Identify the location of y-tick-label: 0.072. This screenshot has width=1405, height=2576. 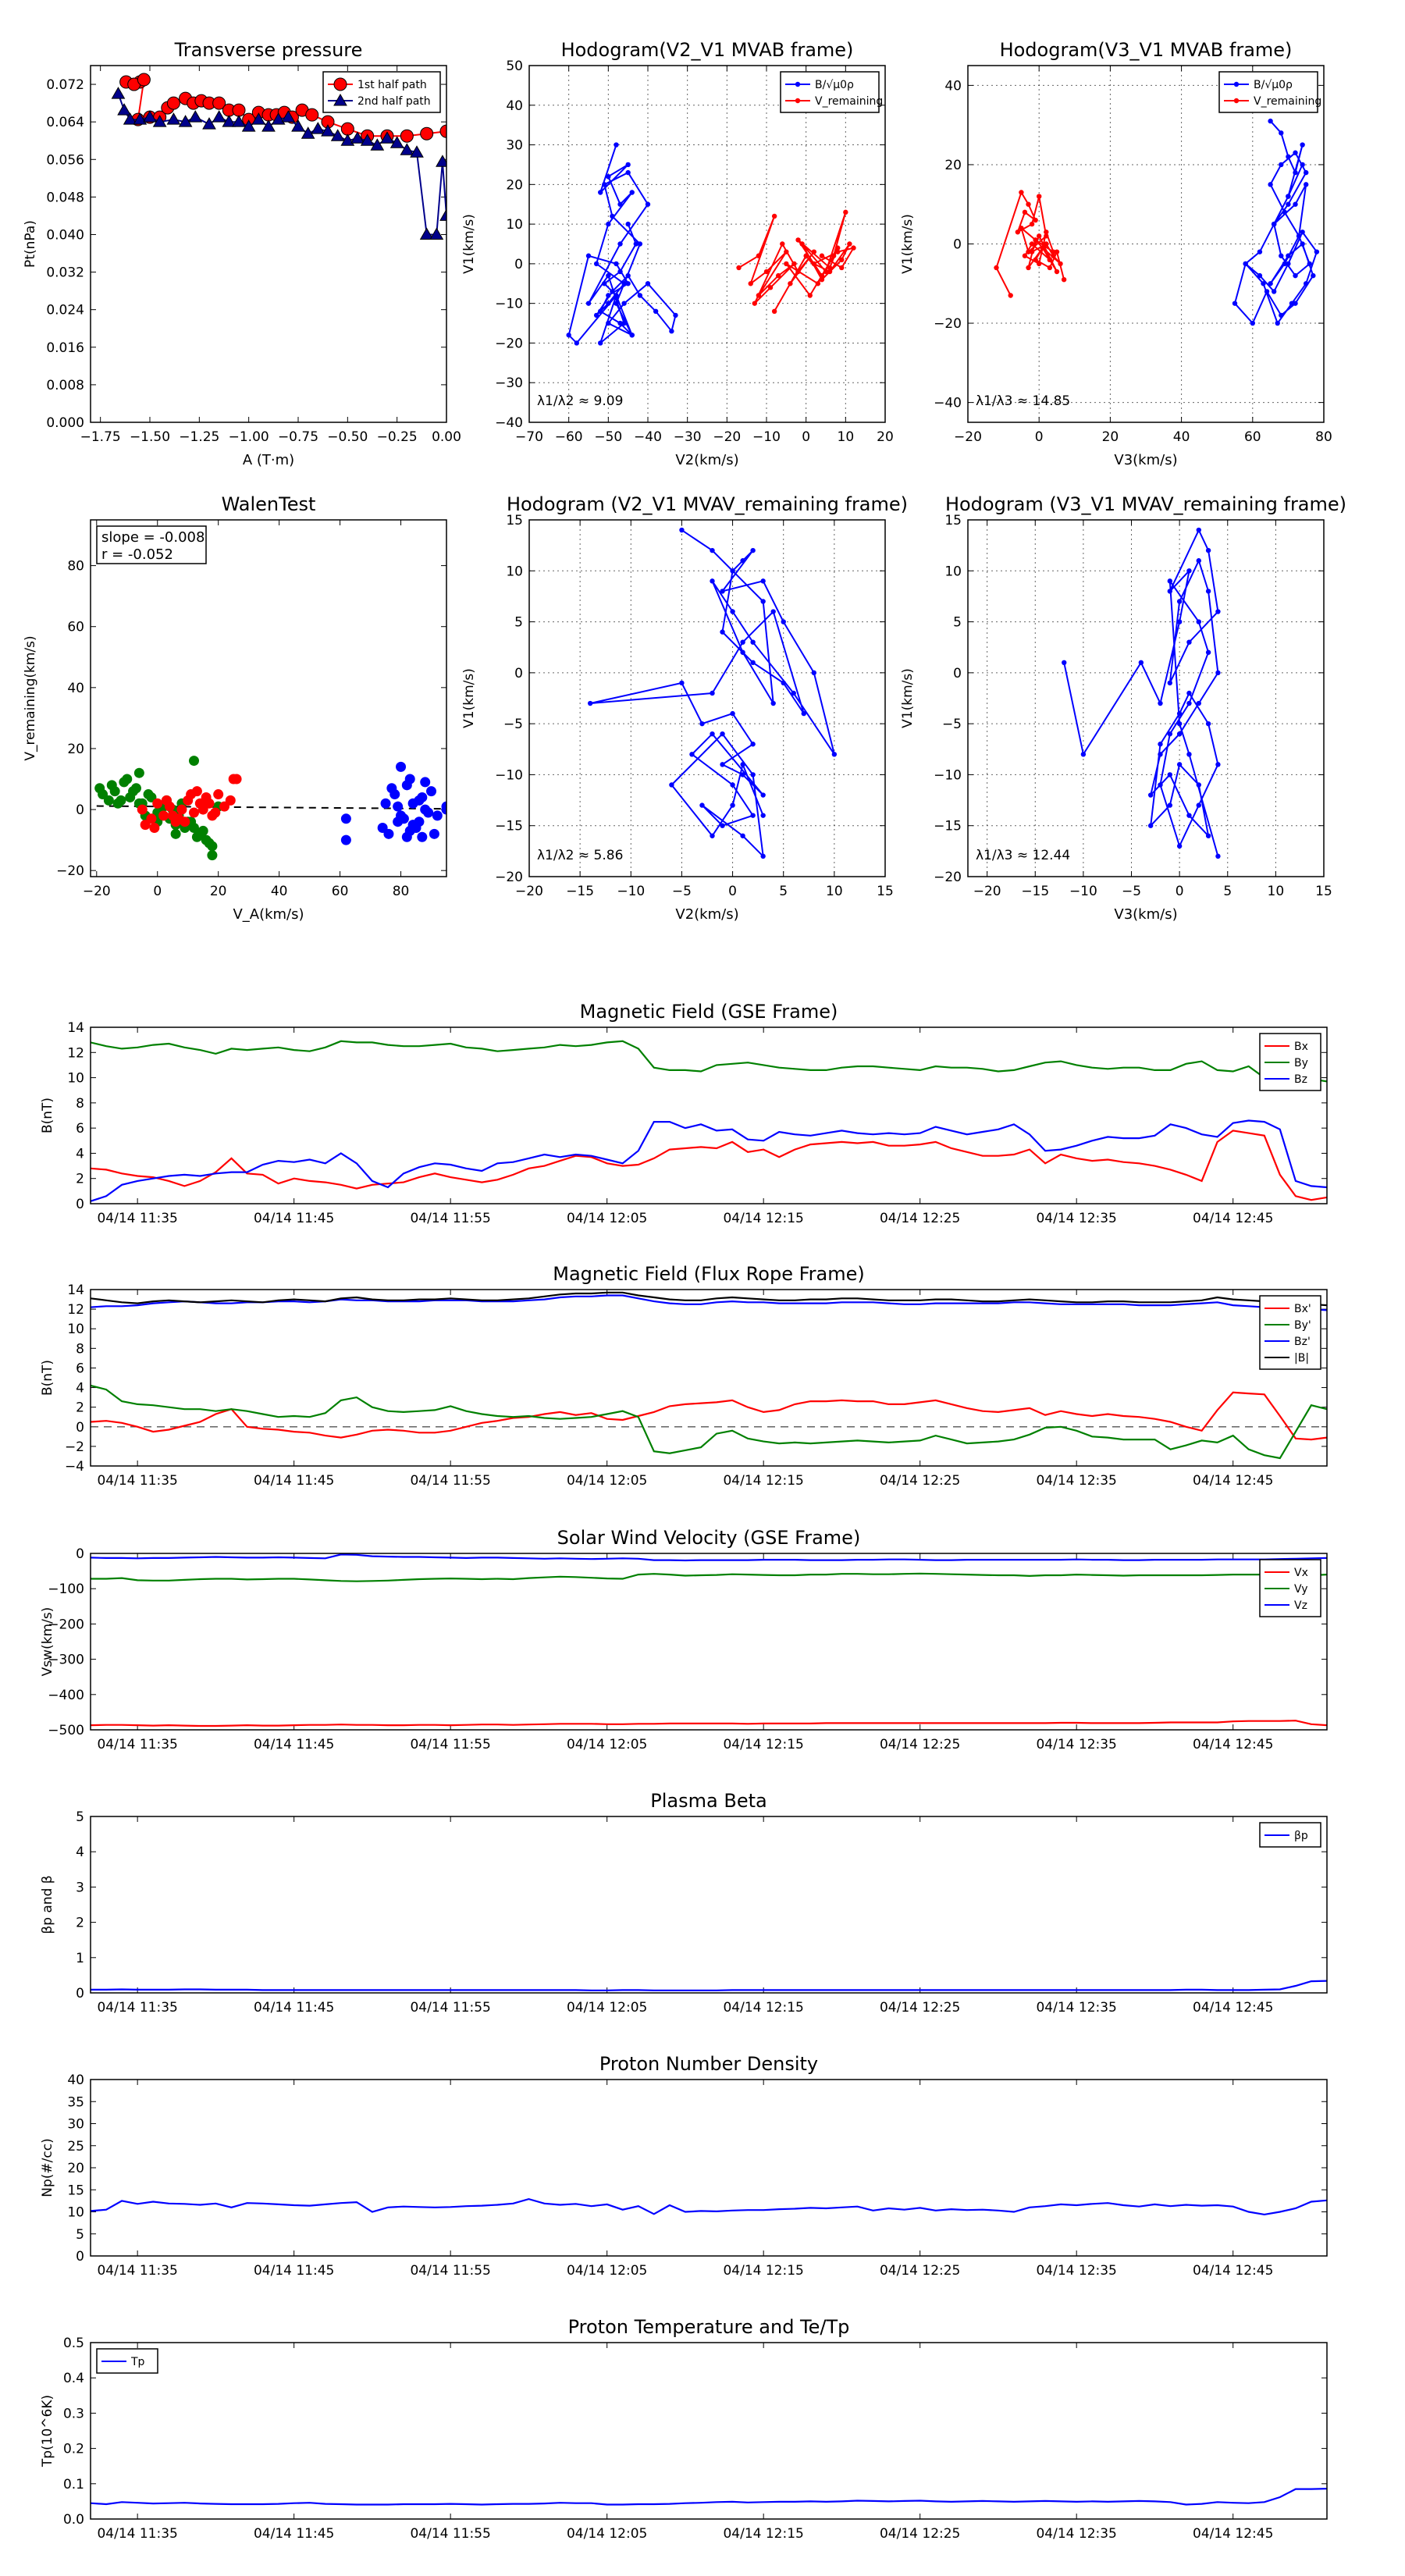
(65, 85).